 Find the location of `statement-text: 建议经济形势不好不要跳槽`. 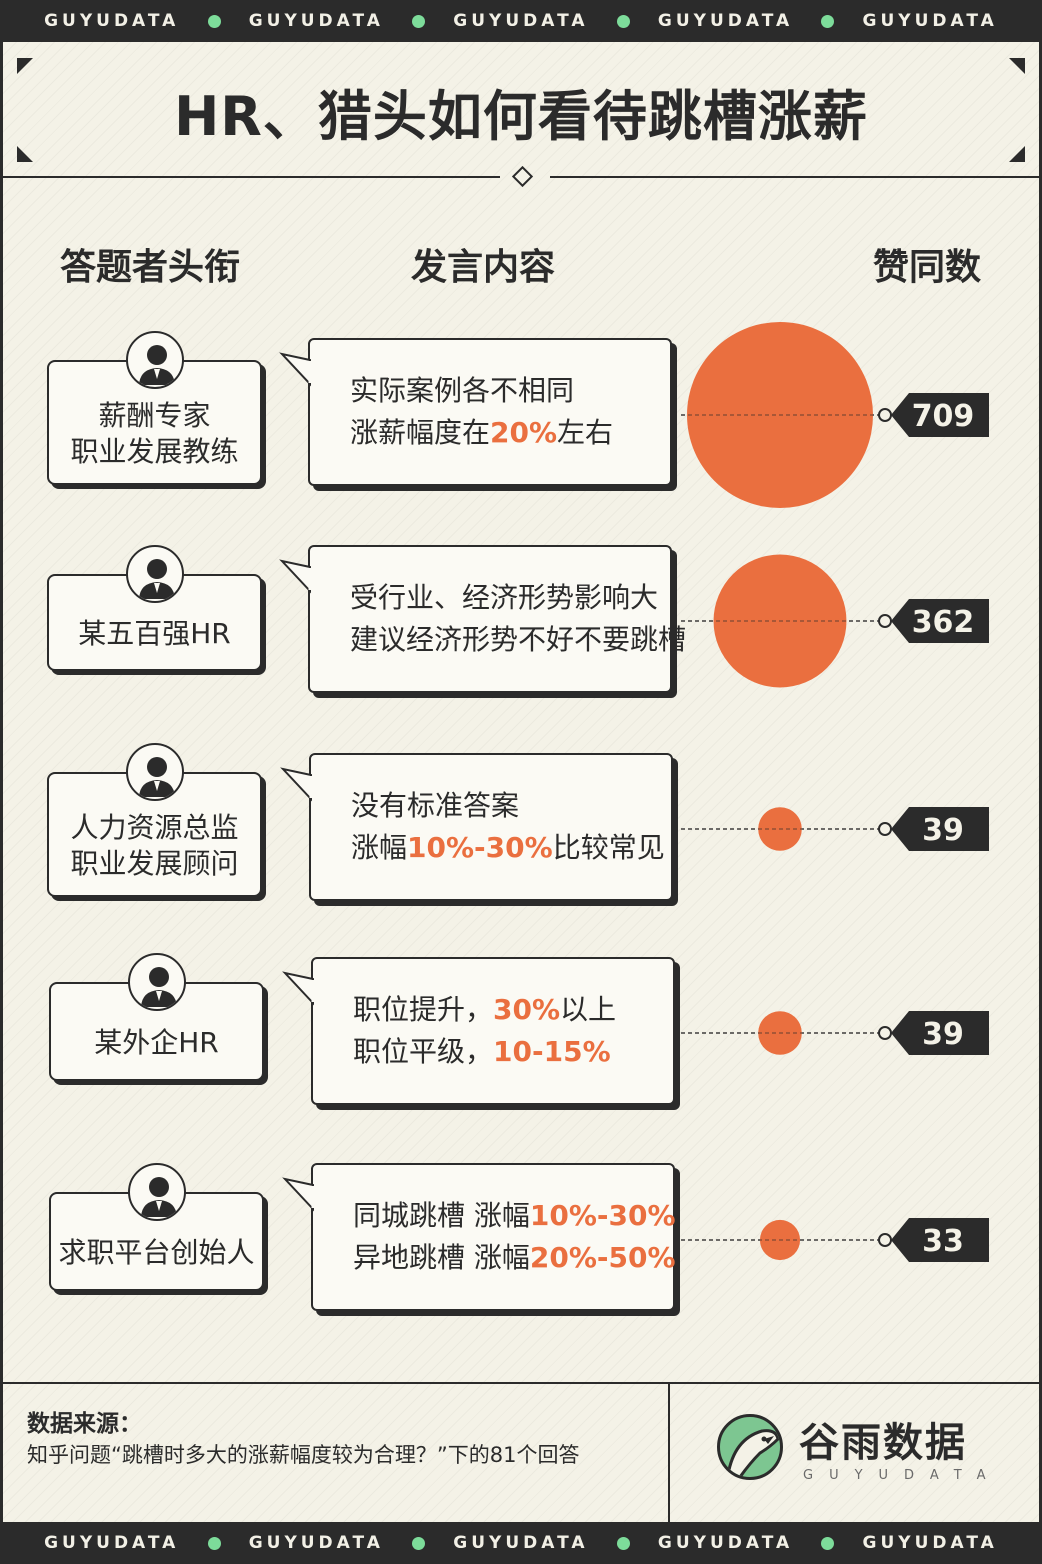

statement-text: 建议经济形势不好不要跳槽 is located at coordinates (518, 639).